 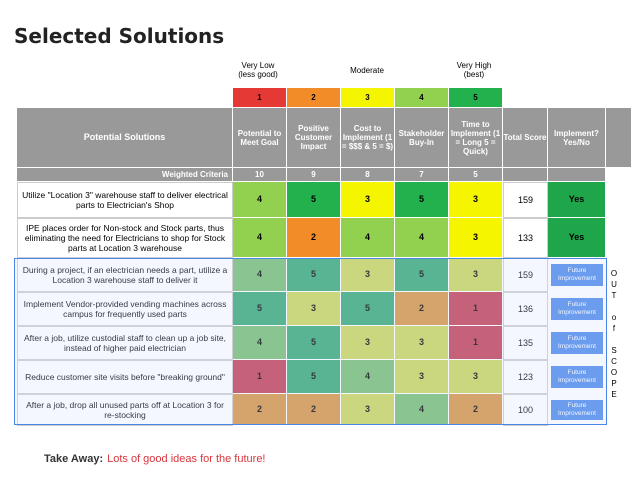 I want to click on weighted-impl-blank, so click(x=577, y=175).